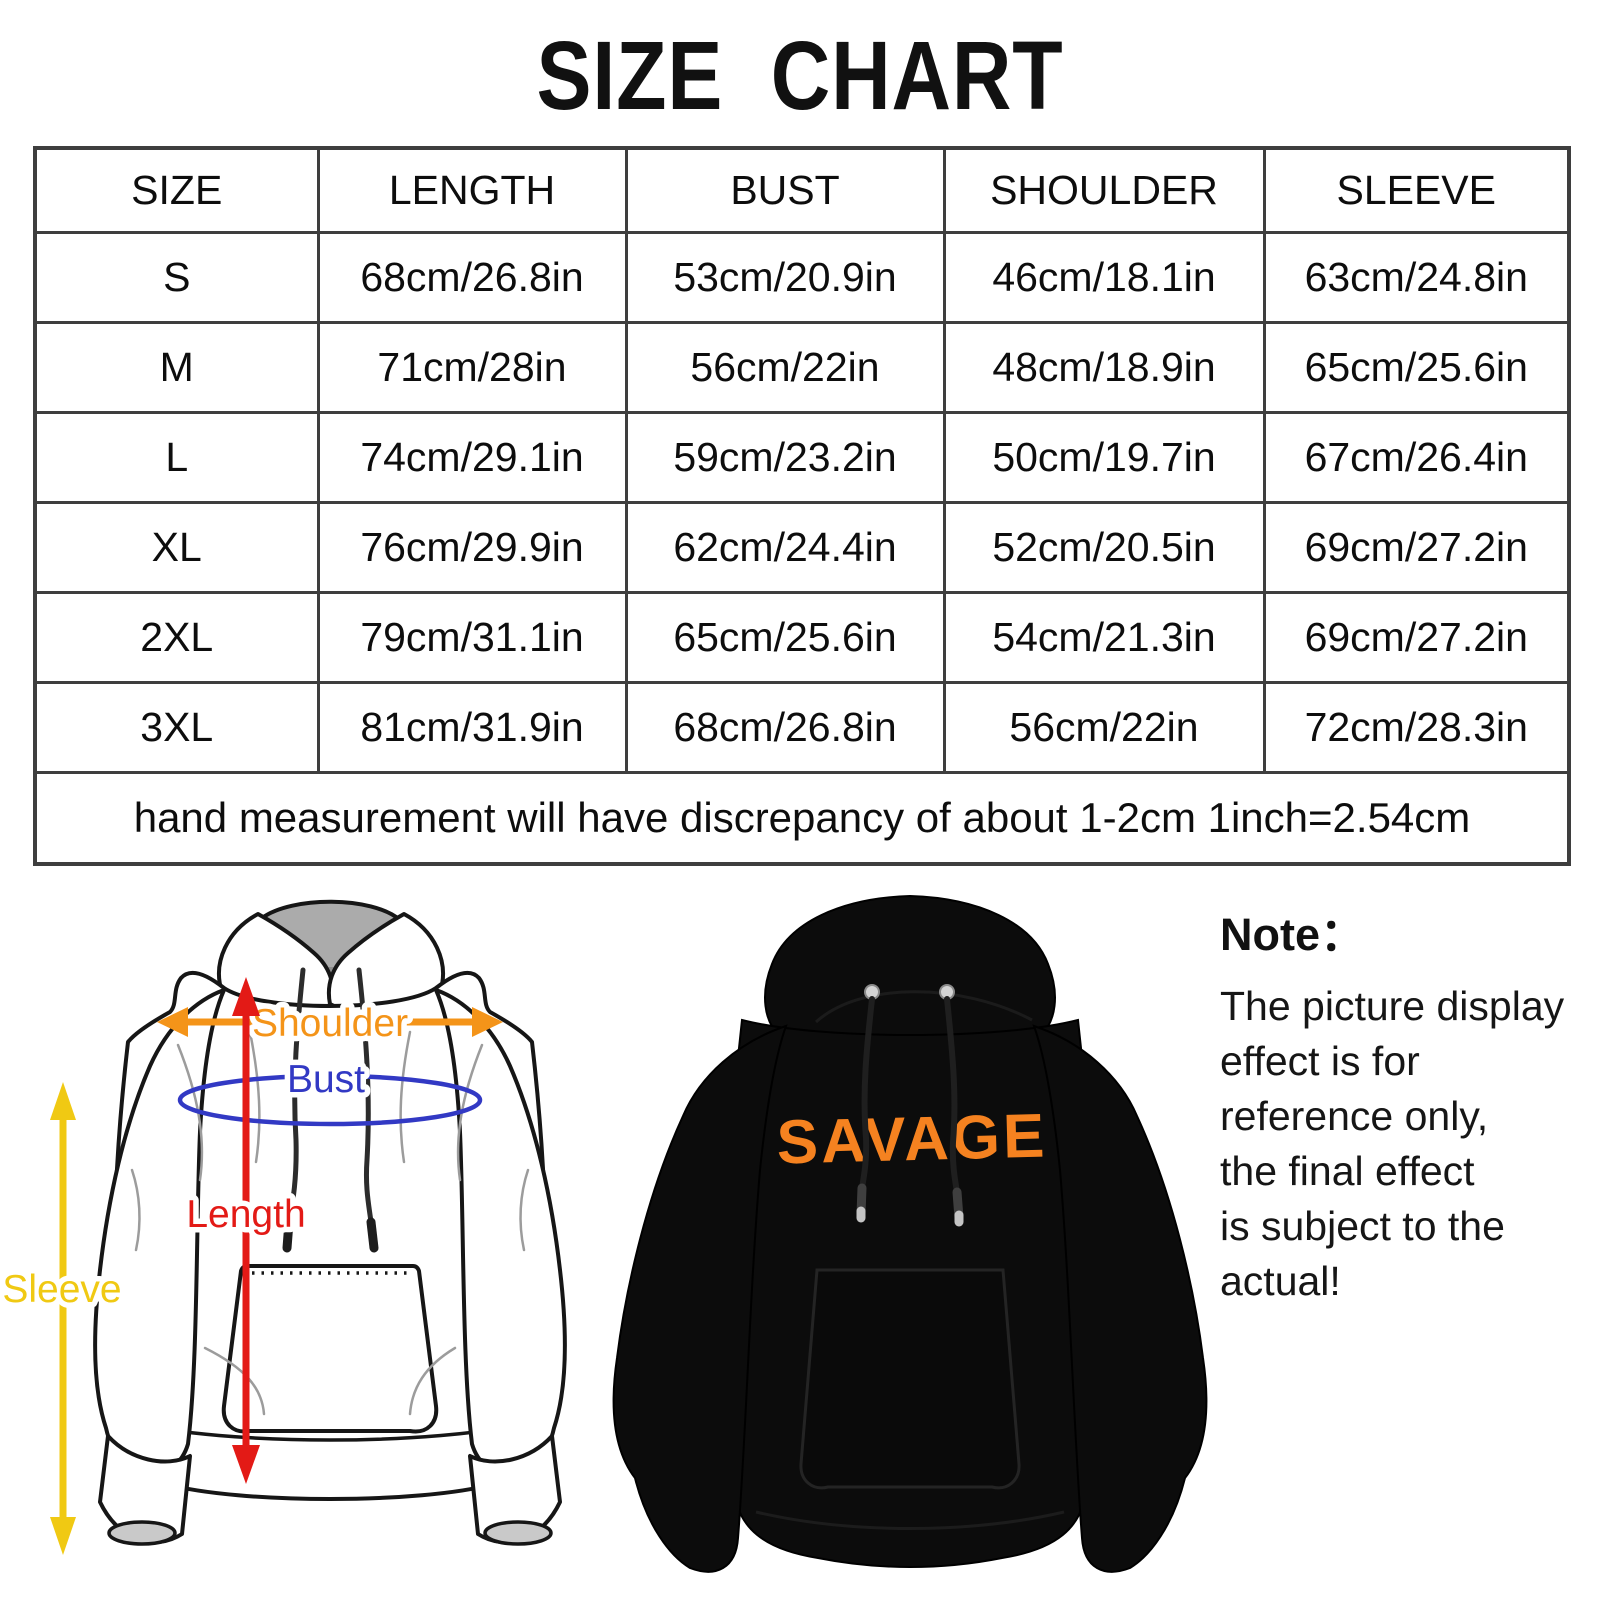 The image size is (1600, 1600). I want to click on measurement-cell: 79cm/31.1in, so click(472, 637).